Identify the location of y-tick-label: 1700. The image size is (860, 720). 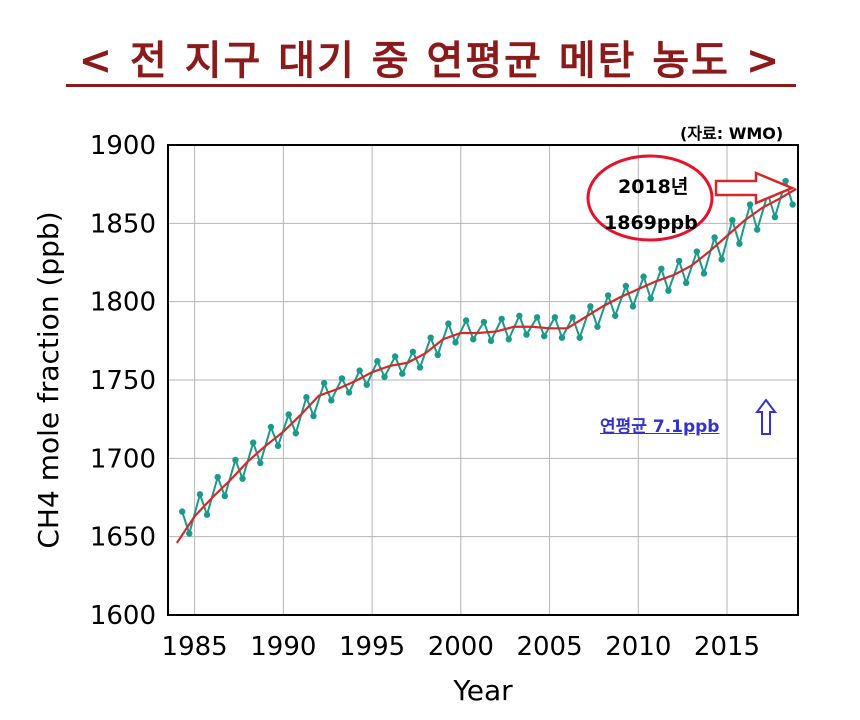
(123, 459).